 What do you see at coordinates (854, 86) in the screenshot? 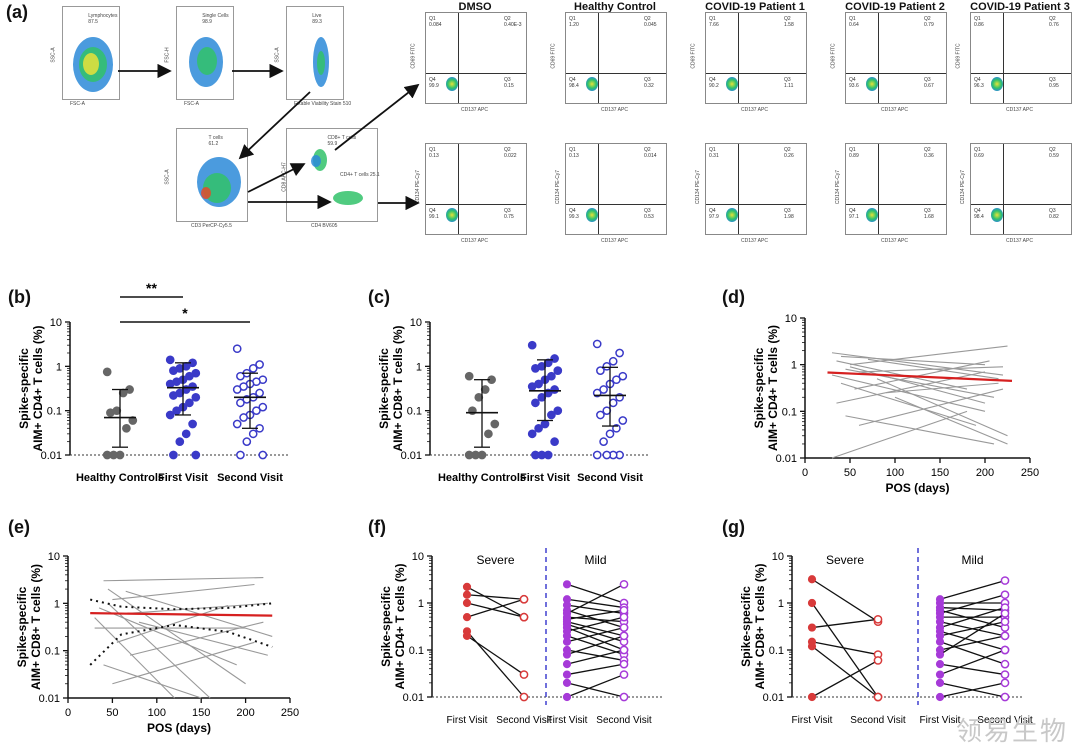
I see `quadrant-value: 93.6` at bounding box center [854, 86].